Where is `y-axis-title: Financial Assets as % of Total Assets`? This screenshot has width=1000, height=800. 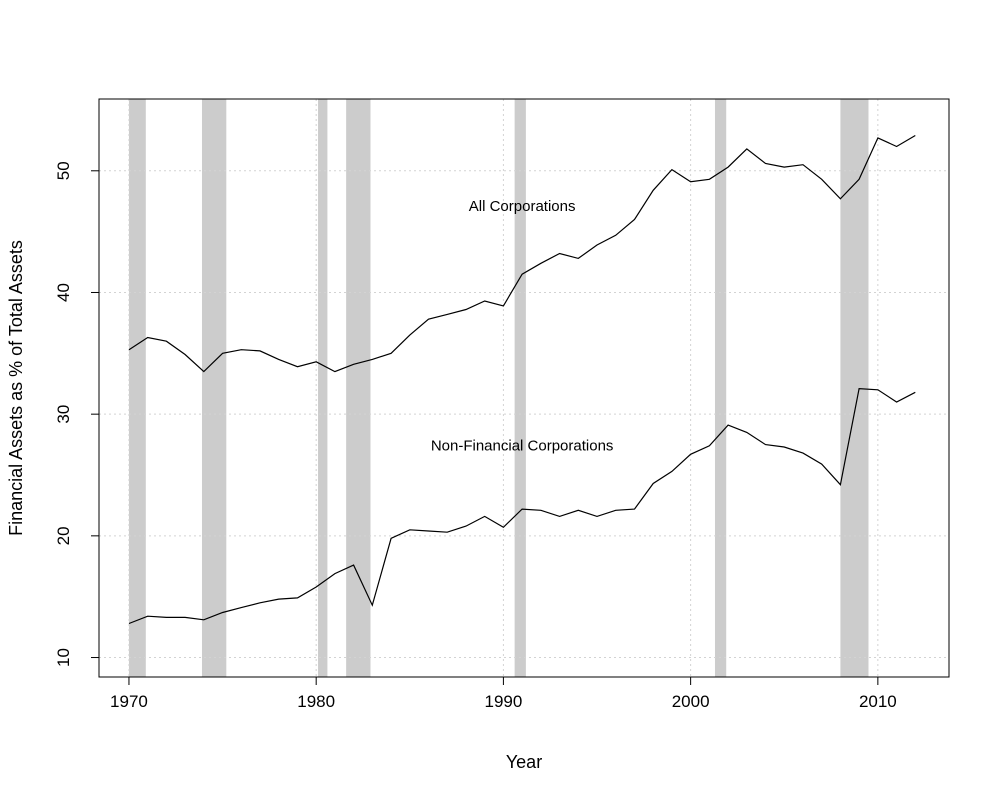 y-axis-title: Financial Assets as % of Total Assets is located at coordinates (16, 388).